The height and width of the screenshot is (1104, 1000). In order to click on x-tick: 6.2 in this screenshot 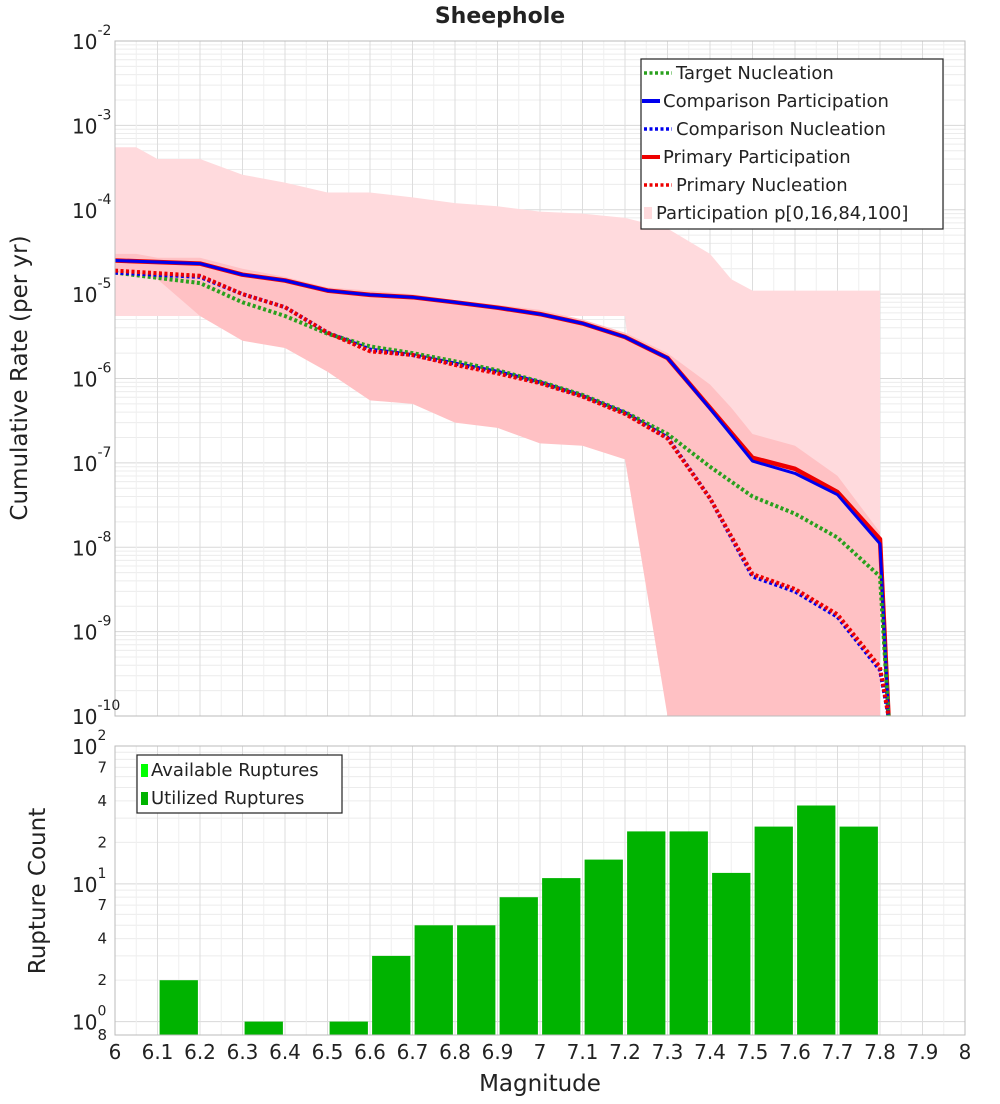, I will do `click(200, 1052)`.